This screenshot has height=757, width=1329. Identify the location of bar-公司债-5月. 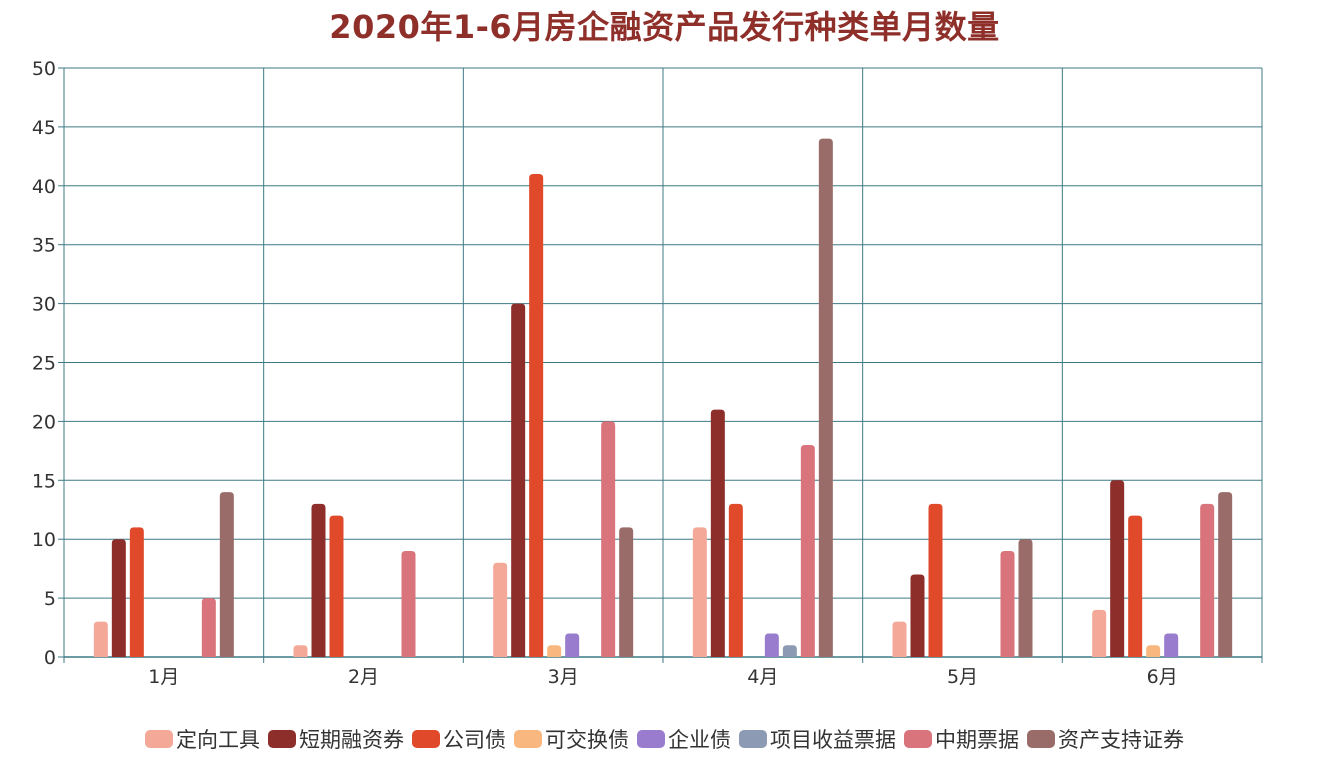
(935, 580).